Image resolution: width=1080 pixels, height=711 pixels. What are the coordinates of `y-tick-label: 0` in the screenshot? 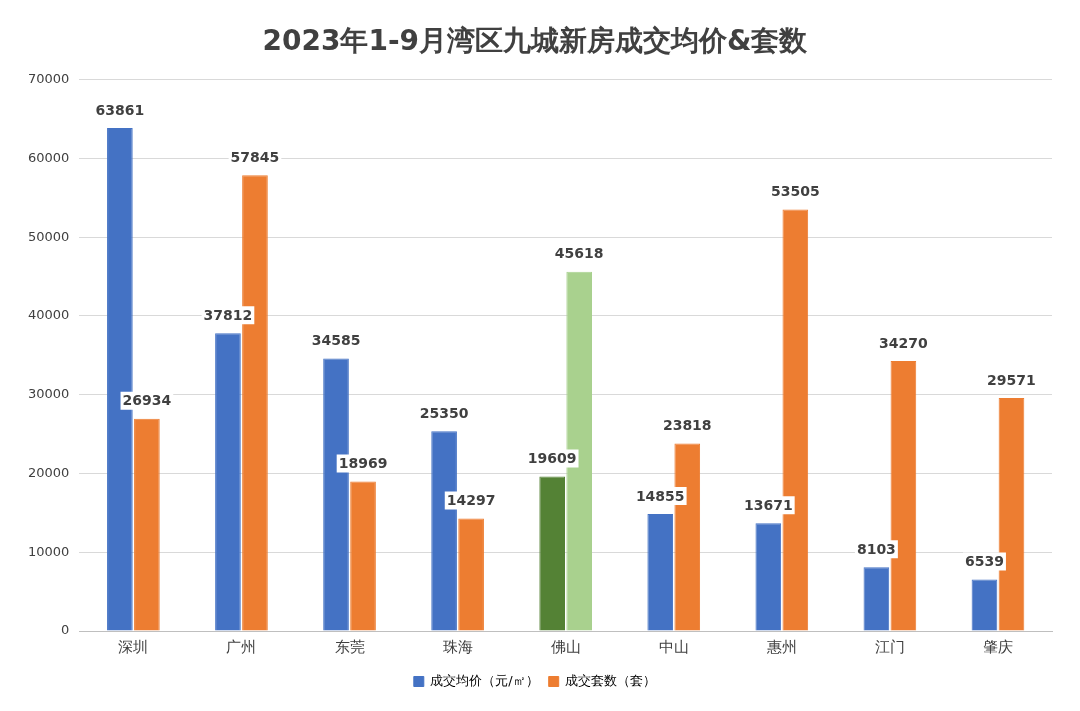 It's located at (65, 630).